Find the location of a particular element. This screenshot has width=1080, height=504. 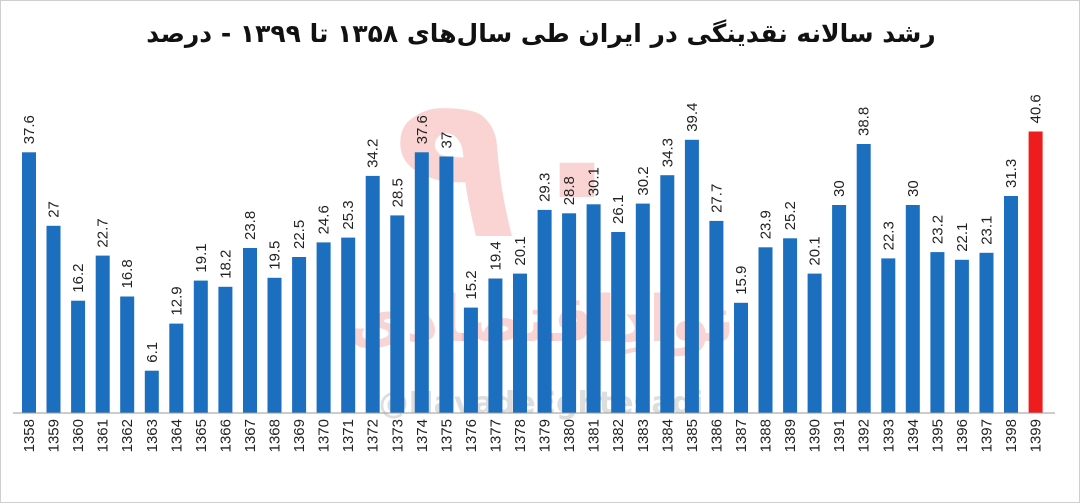

value-label-1386: 27.7 is located at coordinates (716, 198).